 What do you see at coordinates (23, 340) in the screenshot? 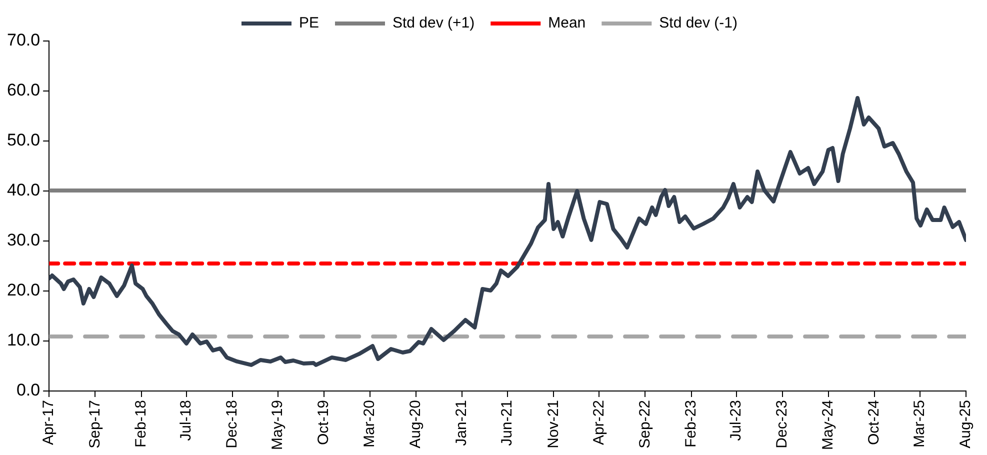
I see `y-tick-label: 10.0` at bounding box center [23, 340].